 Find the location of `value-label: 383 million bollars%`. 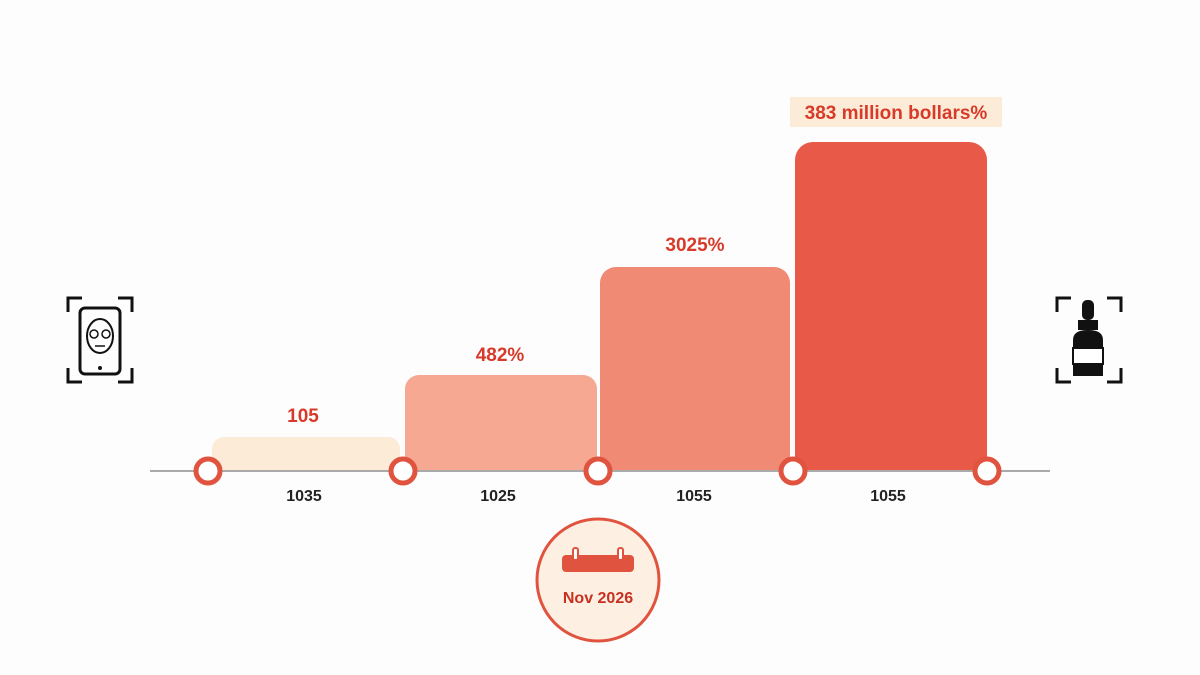

value-label: 383 million bollars% is located at coordinates (896, 113).